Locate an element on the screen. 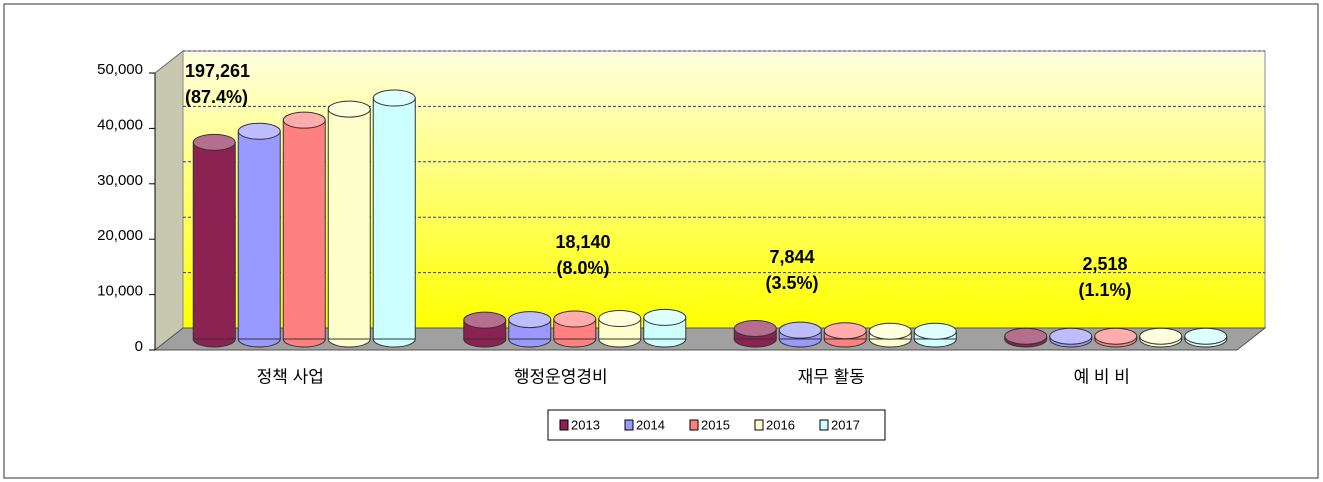  x-tick-label: 예 비 비 is located at coordinates (1102, 376).